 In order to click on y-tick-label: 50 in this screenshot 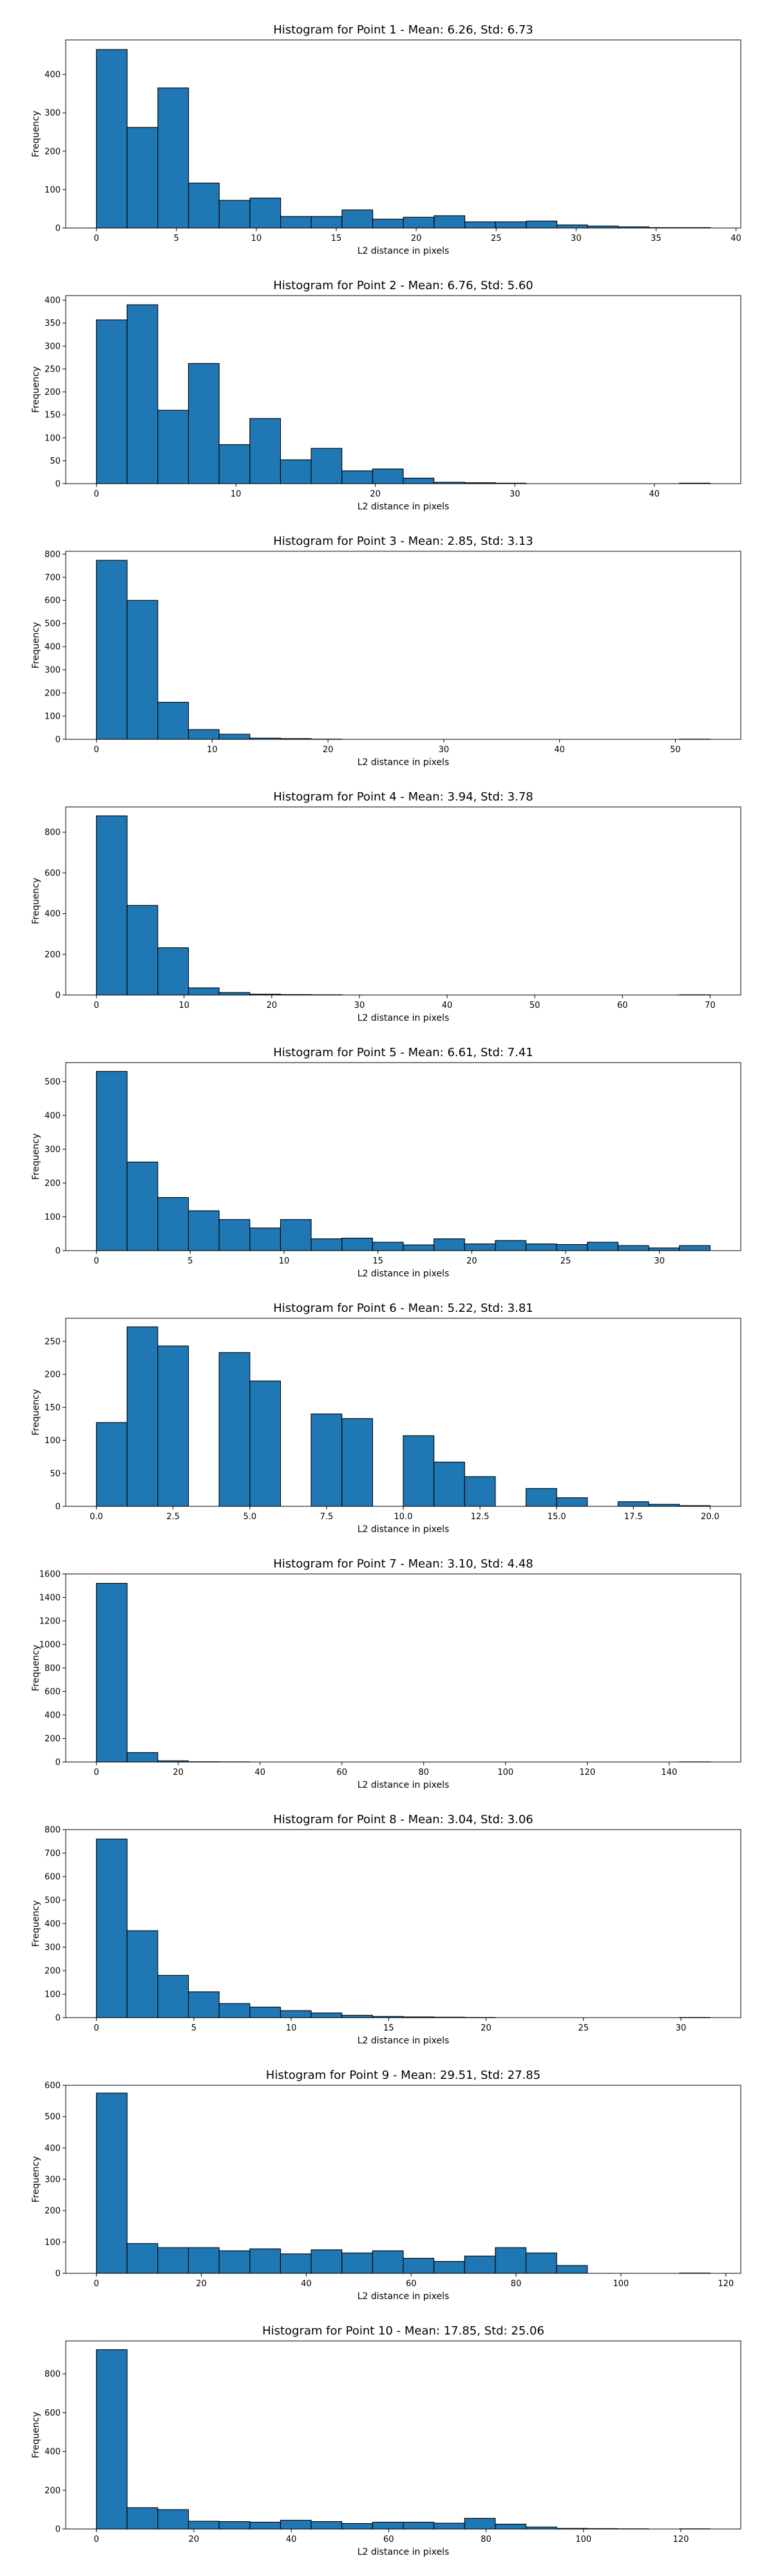, I will do `click(55, 462)`.